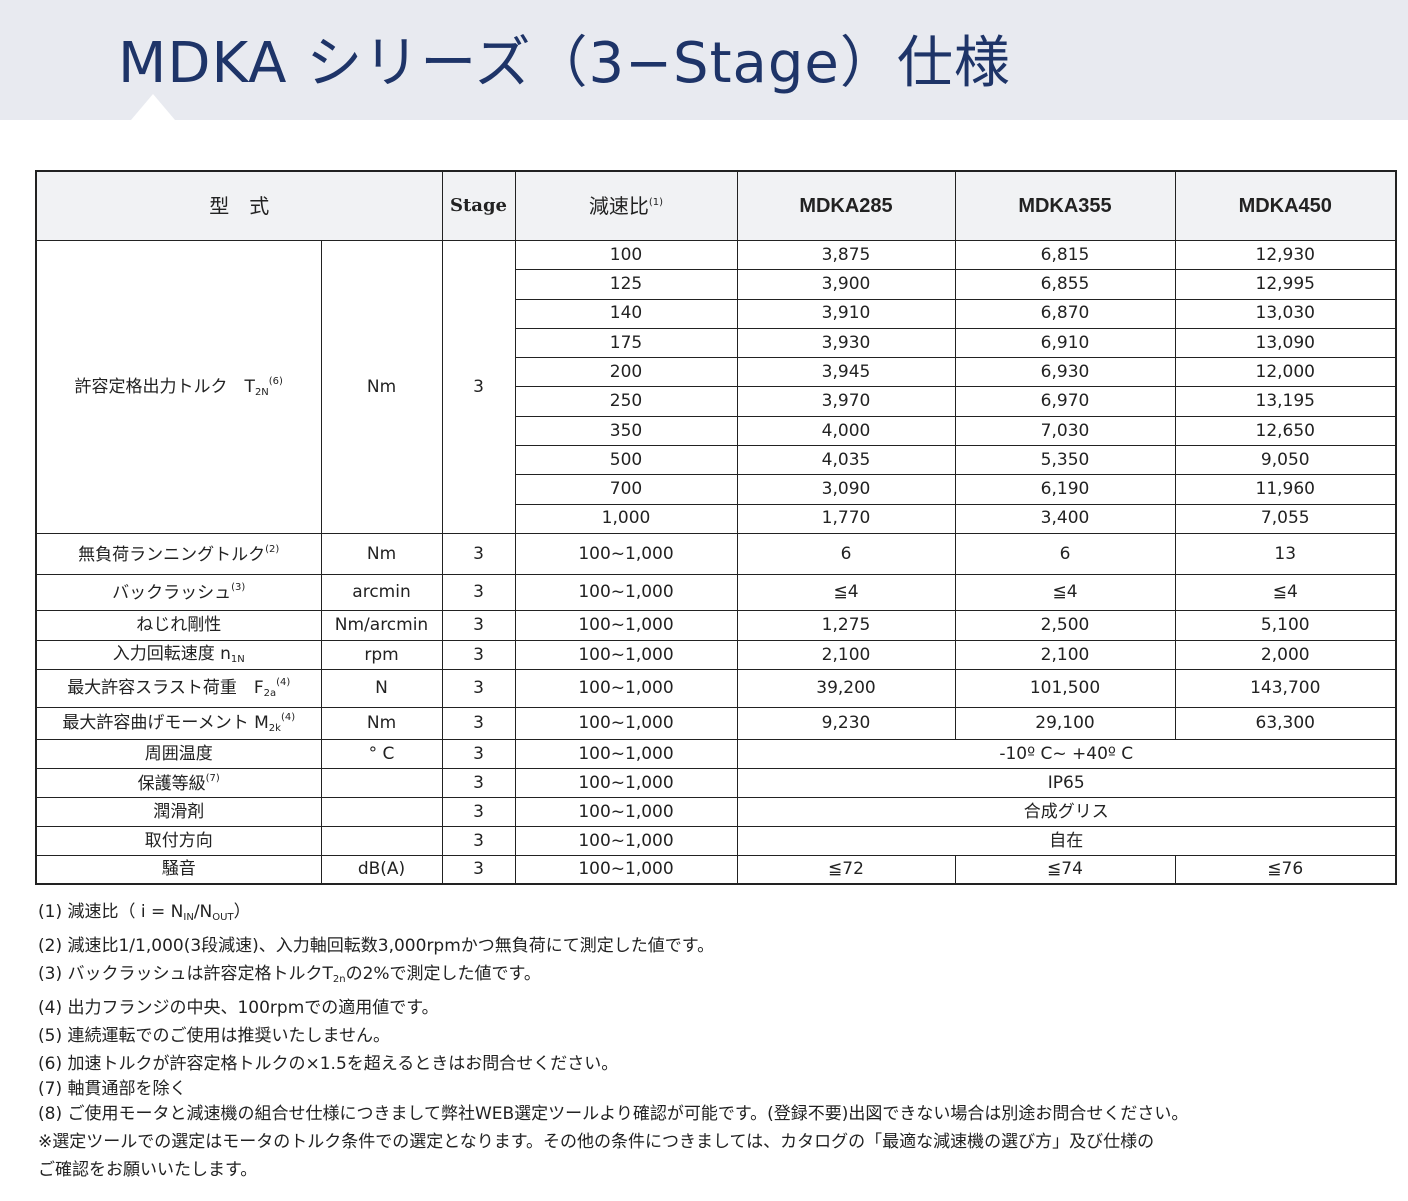  I want to click on note-6: (6) 加速トルクが許容定格トルクの×1.5を超えるときはお問合せください。, so click(328, 1064).